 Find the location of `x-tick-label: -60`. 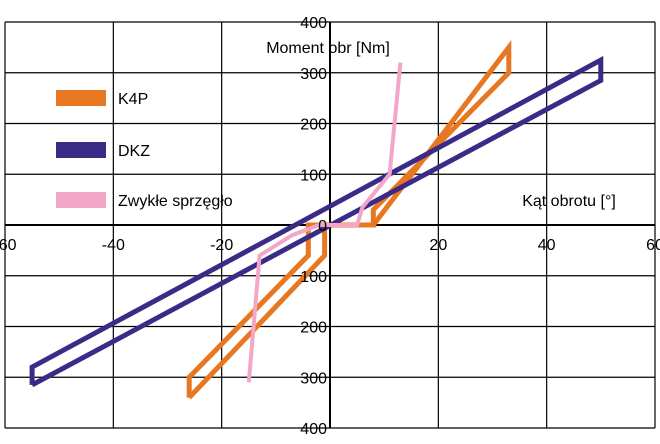

x-tick-label: -60 is located at coordinates (8, 245).